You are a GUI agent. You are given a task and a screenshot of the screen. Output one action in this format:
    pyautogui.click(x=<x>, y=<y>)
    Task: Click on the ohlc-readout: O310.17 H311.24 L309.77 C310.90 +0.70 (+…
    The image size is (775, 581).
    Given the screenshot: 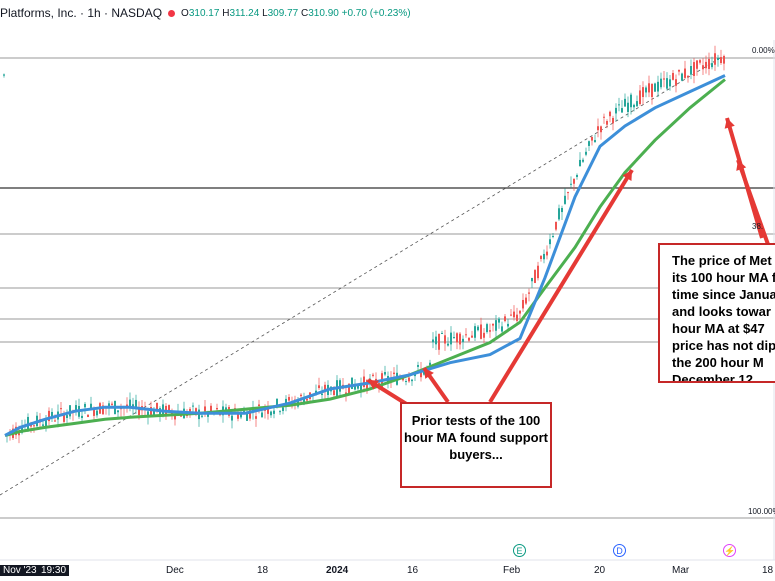 What is the action you would take?
    pyautogui.click(x=296, y=13)
    